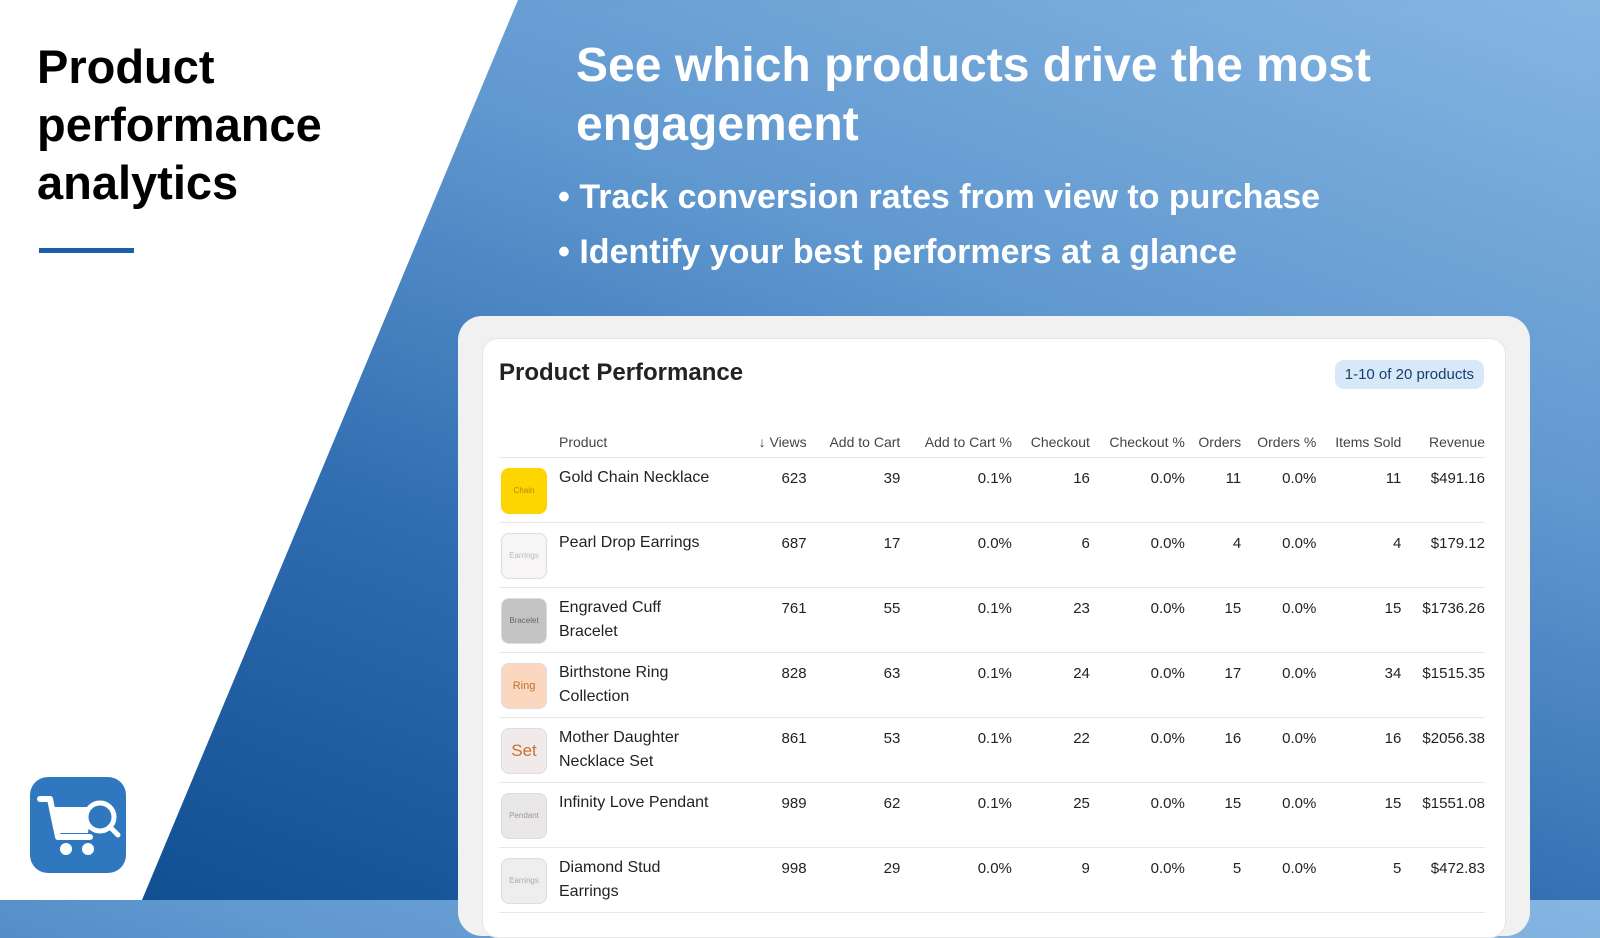  I want to click on column-label: Orders, so click(1220, 441).